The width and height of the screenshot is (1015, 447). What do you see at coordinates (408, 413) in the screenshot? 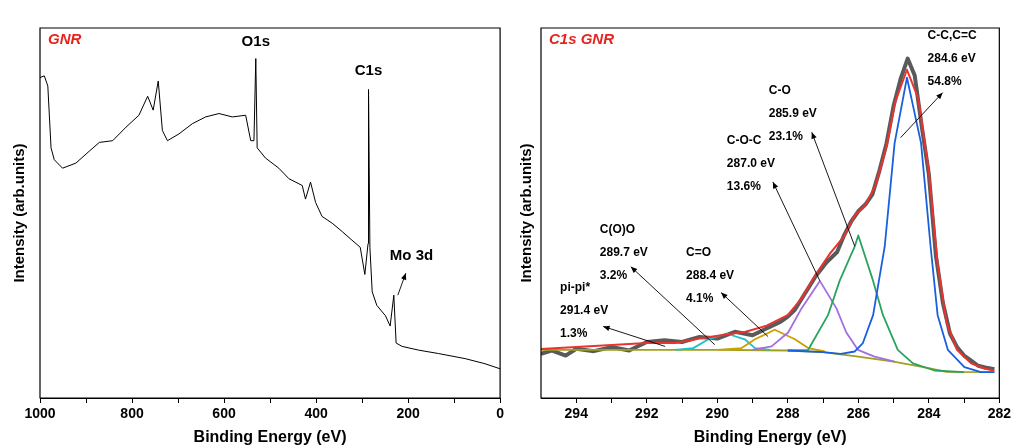
I see `x-tick-label: 200` at bounding box center [408, 413].